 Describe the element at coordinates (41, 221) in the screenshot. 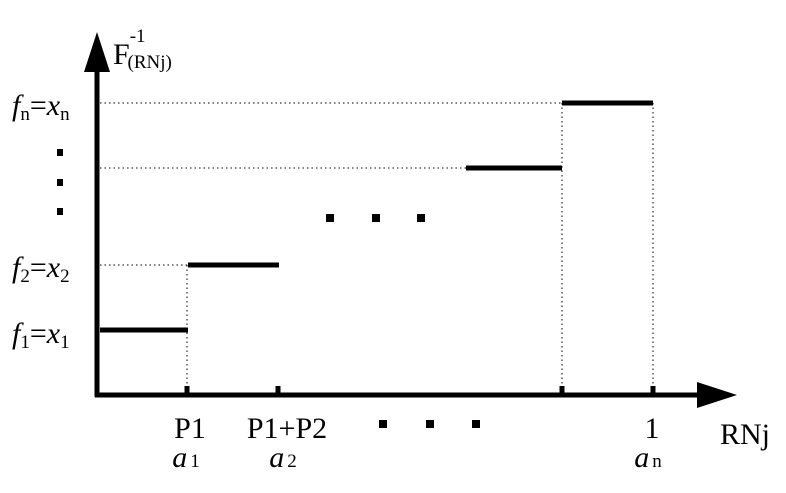

I see `y-labels: fn=xn f2=x2 f1=x1` at that location.